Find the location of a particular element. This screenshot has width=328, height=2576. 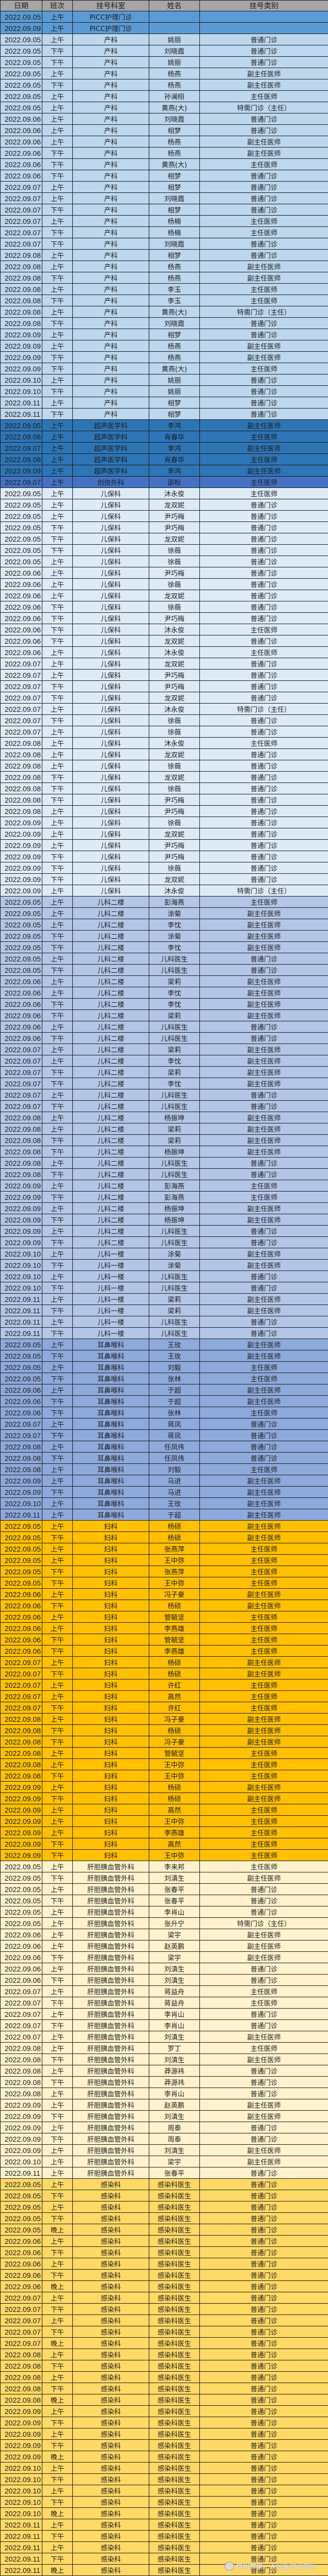

cell-department: 超声医学科 is located at coordinates (111, 426).